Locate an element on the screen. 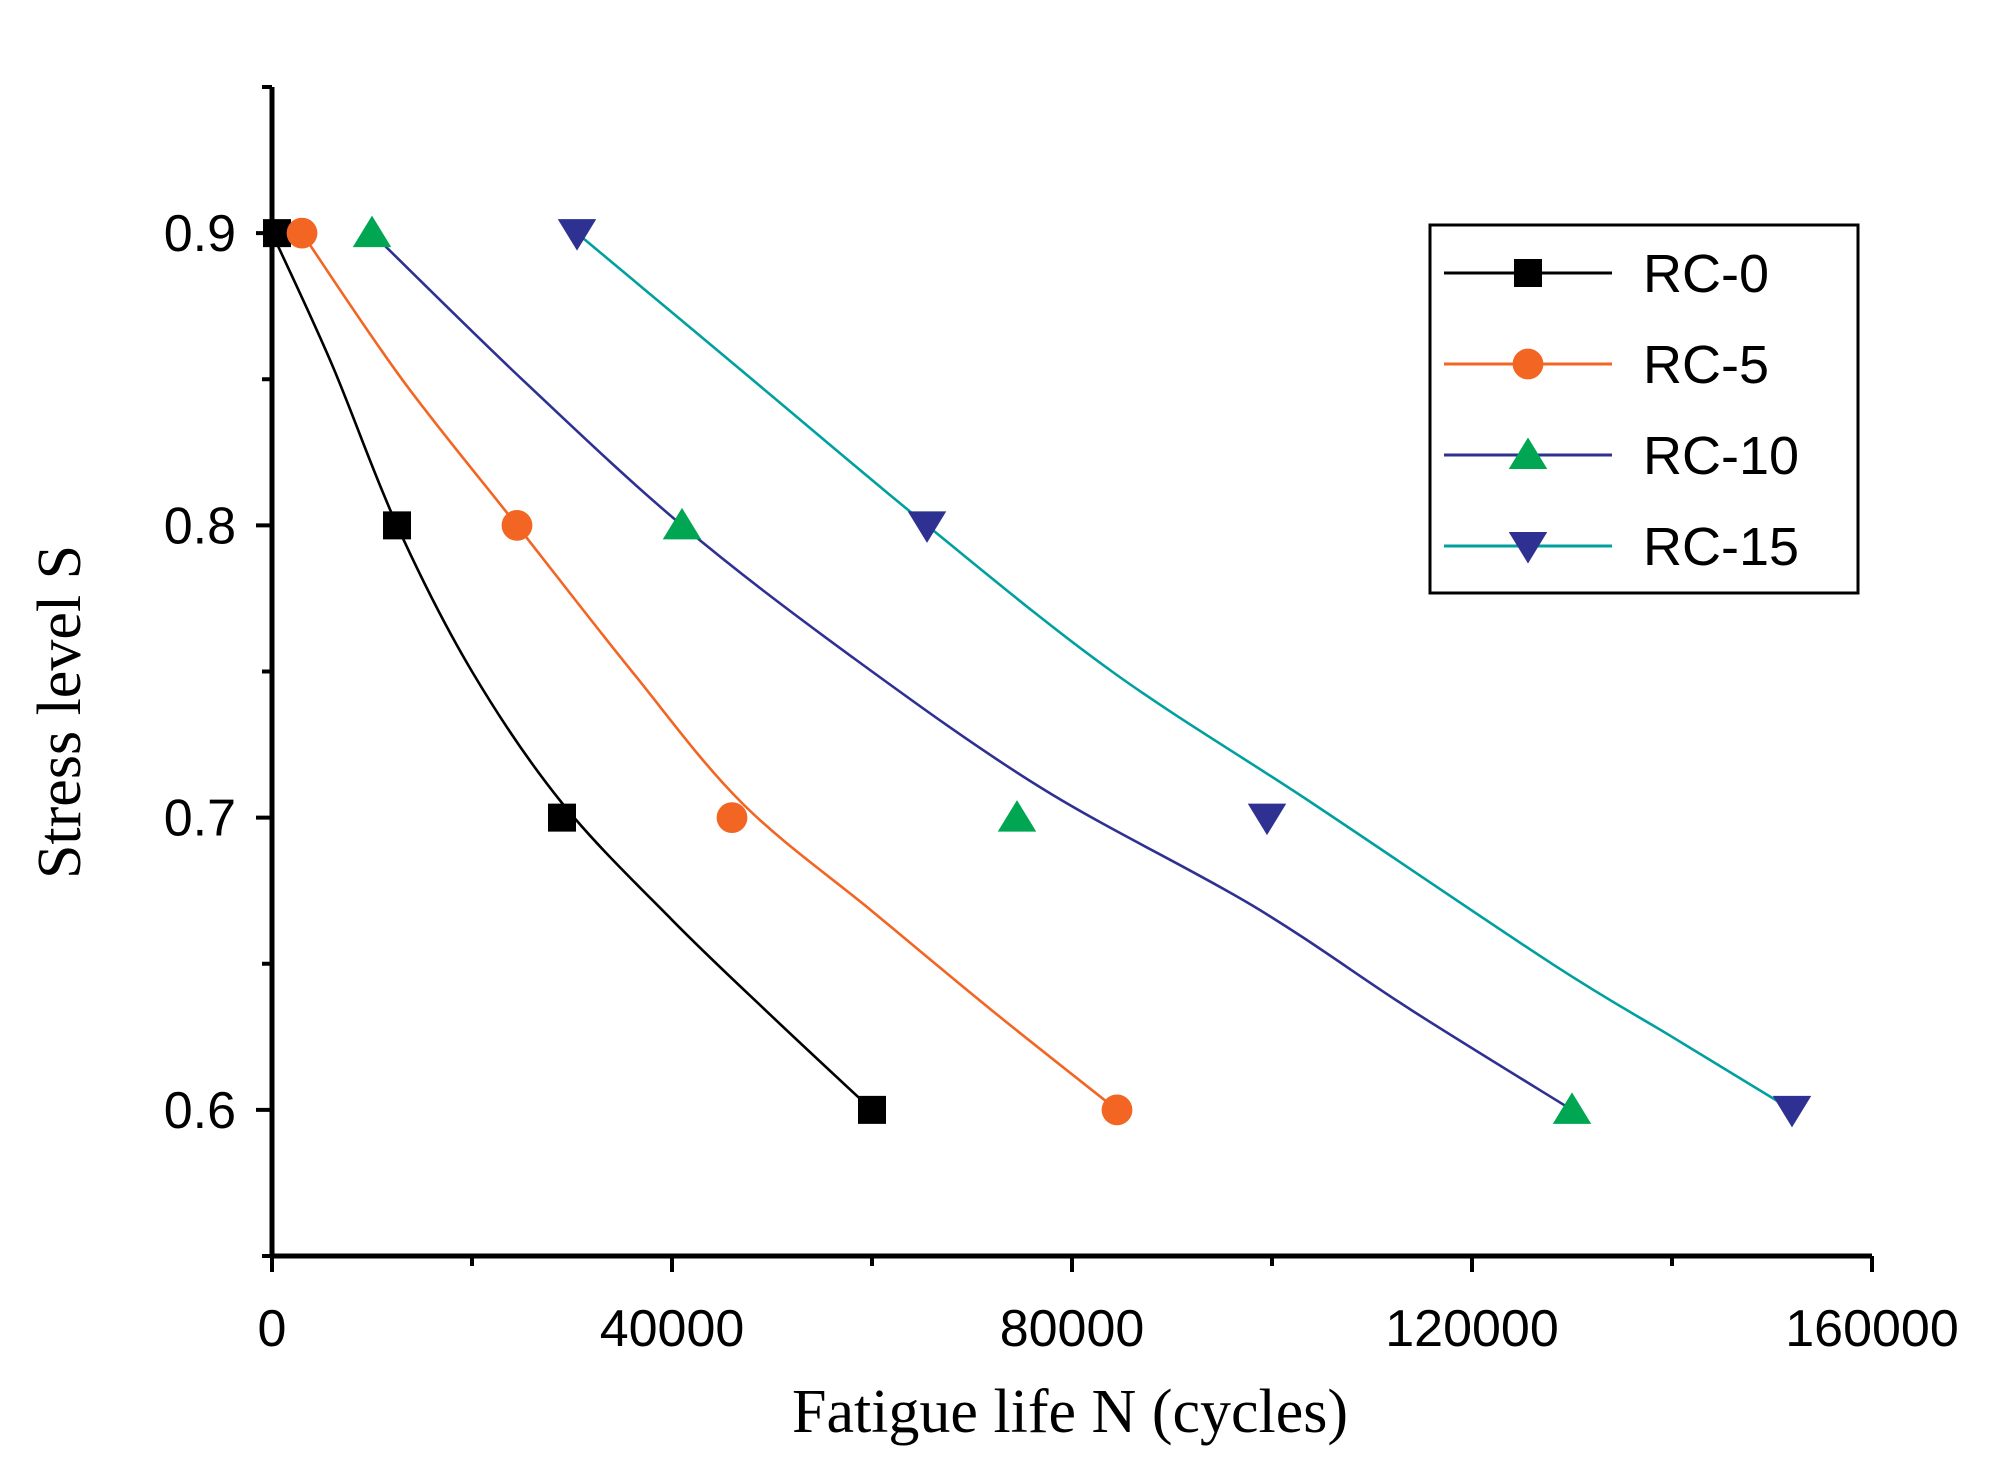 The width and height of the screenshot is (2008, 1479). x-axis-ticks: 0 40000 80000 120000 160000 is located at coordinates (1108, 1307).